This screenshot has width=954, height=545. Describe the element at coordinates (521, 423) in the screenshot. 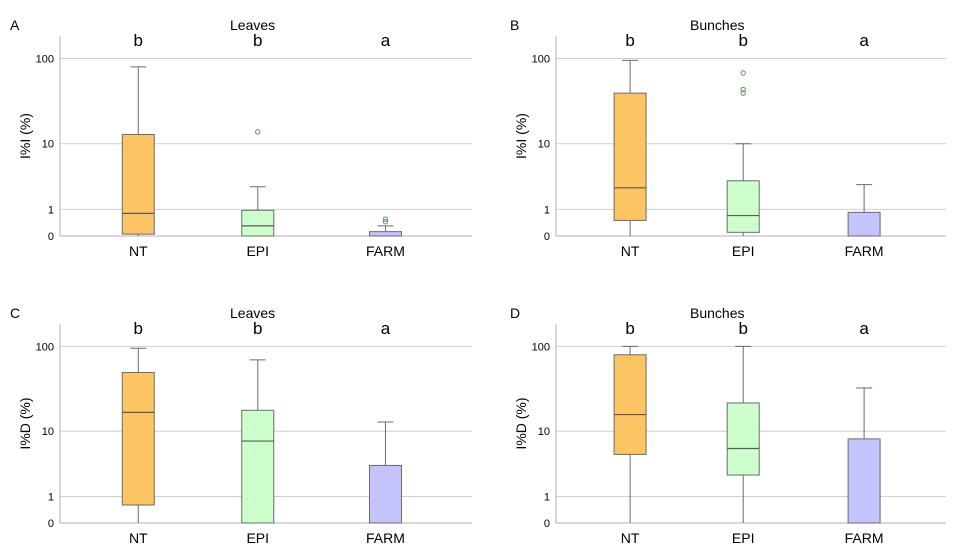

I see `panel-d-y-axis-label: I%D (%)` at that location.